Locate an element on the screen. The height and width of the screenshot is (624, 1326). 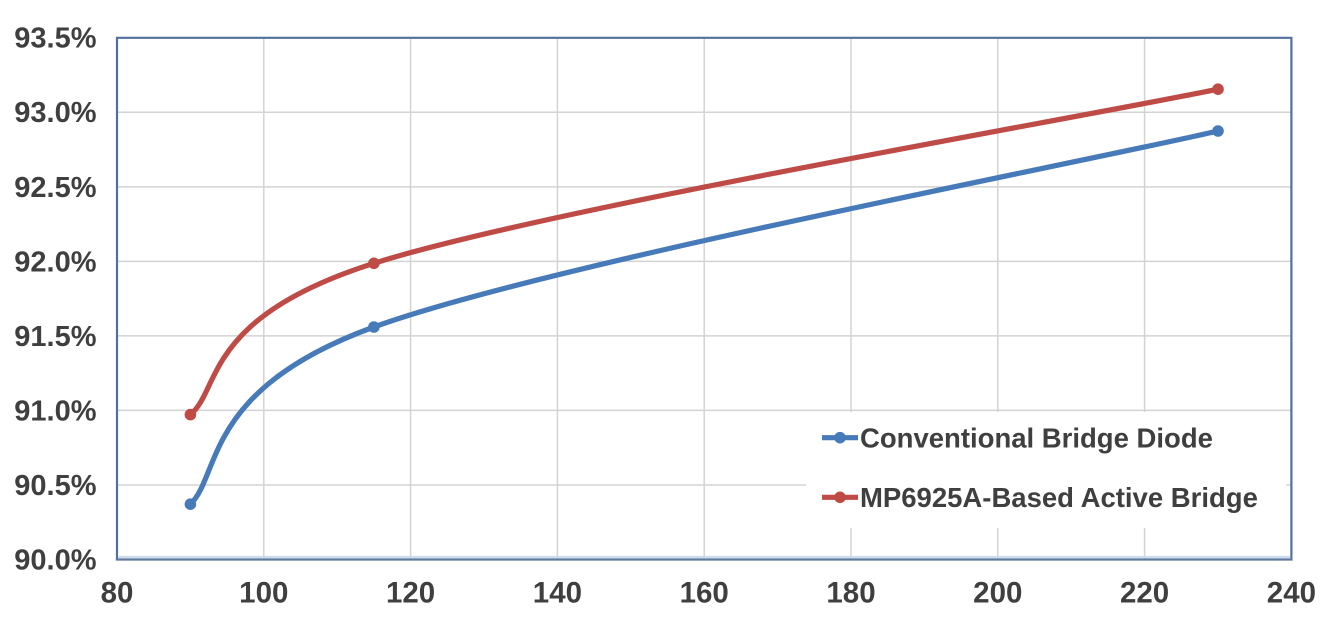
svg-text: 92.0% is located at coordinates (55, 262).